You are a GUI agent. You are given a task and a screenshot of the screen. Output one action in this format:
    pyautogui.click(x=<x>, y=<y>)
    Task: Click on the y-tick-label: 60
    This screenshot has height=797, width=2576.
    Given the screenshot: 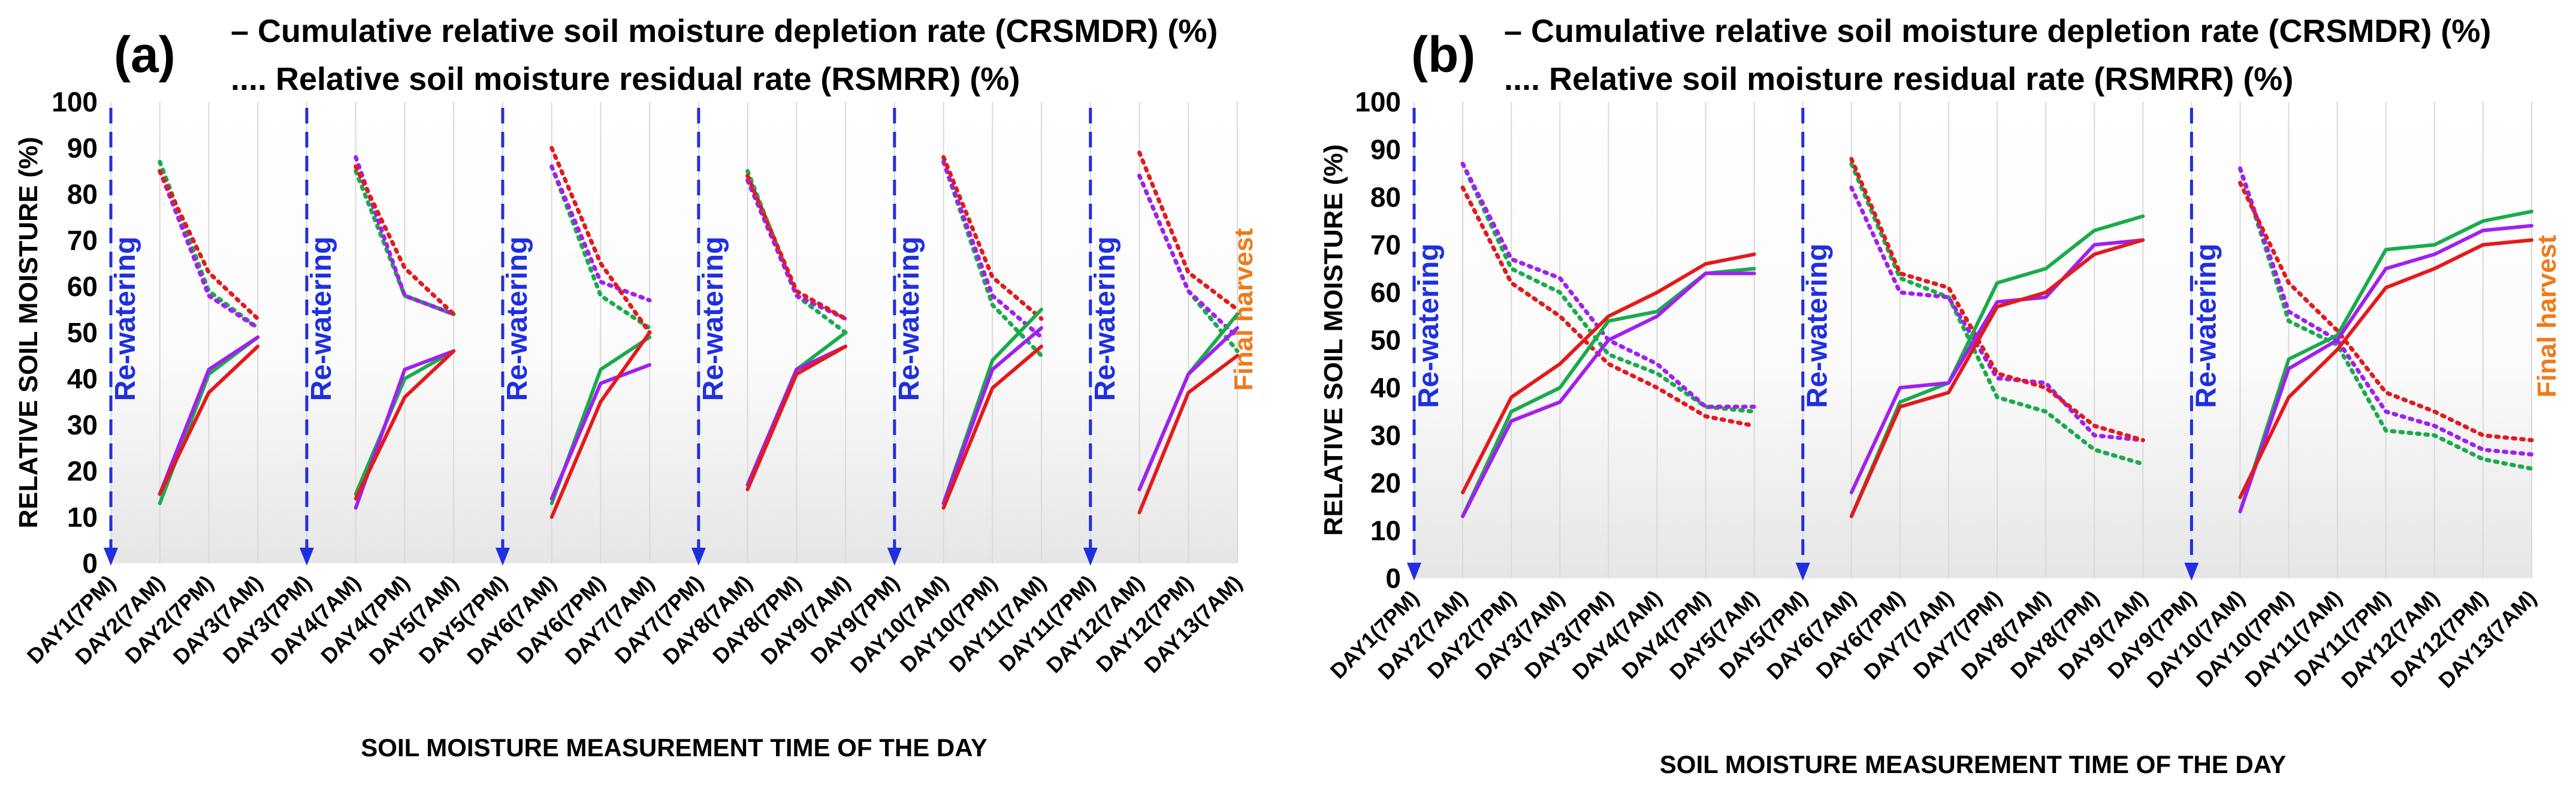 What is the action you would take?
    pyautogui.click(x=1386, y=293)
    